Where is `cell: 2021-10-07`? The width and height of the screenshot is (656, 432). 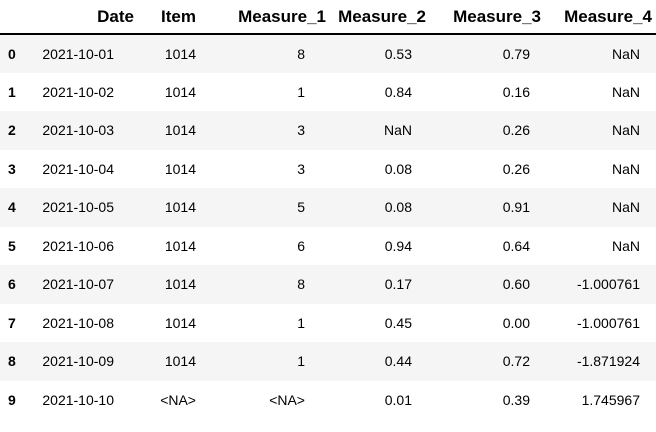 cell: 2021-10-07 is located at coordinates (78, 284).